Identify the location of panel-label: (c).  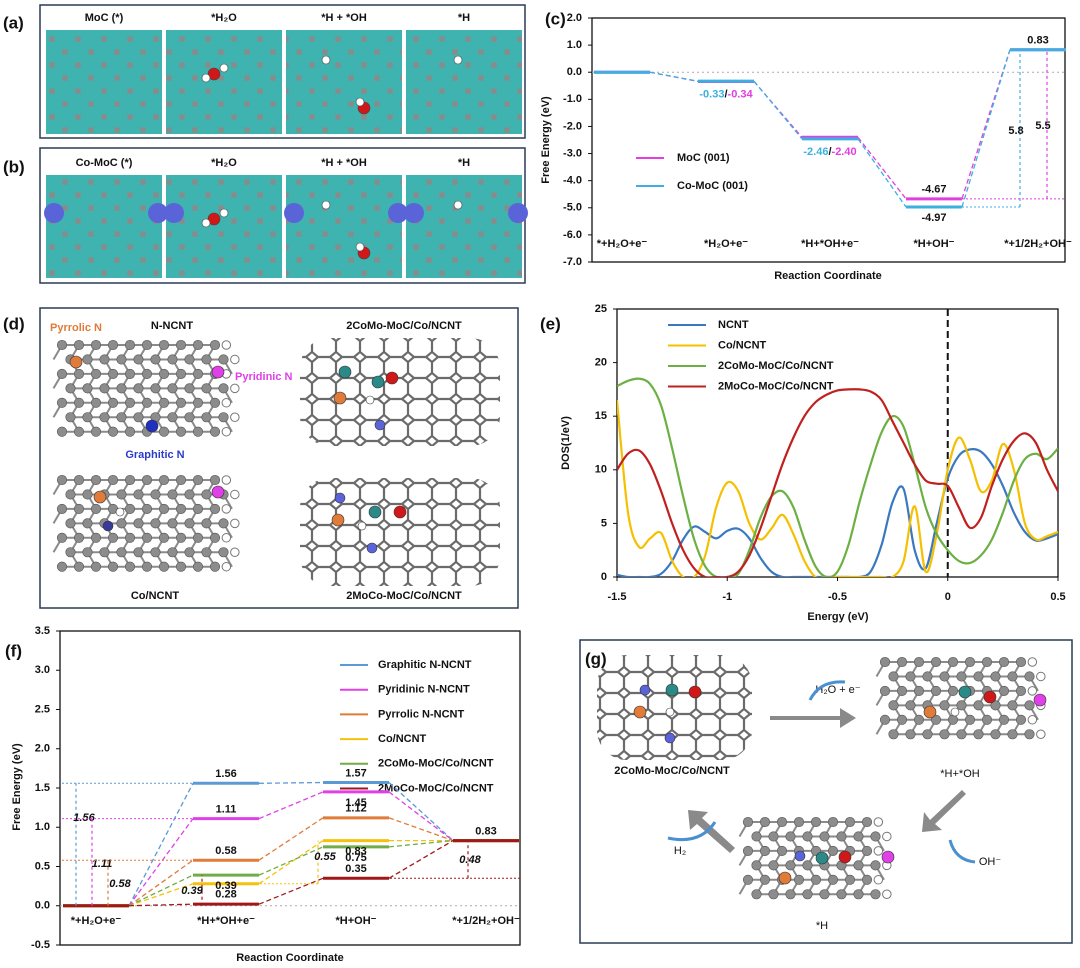
(555, 18).